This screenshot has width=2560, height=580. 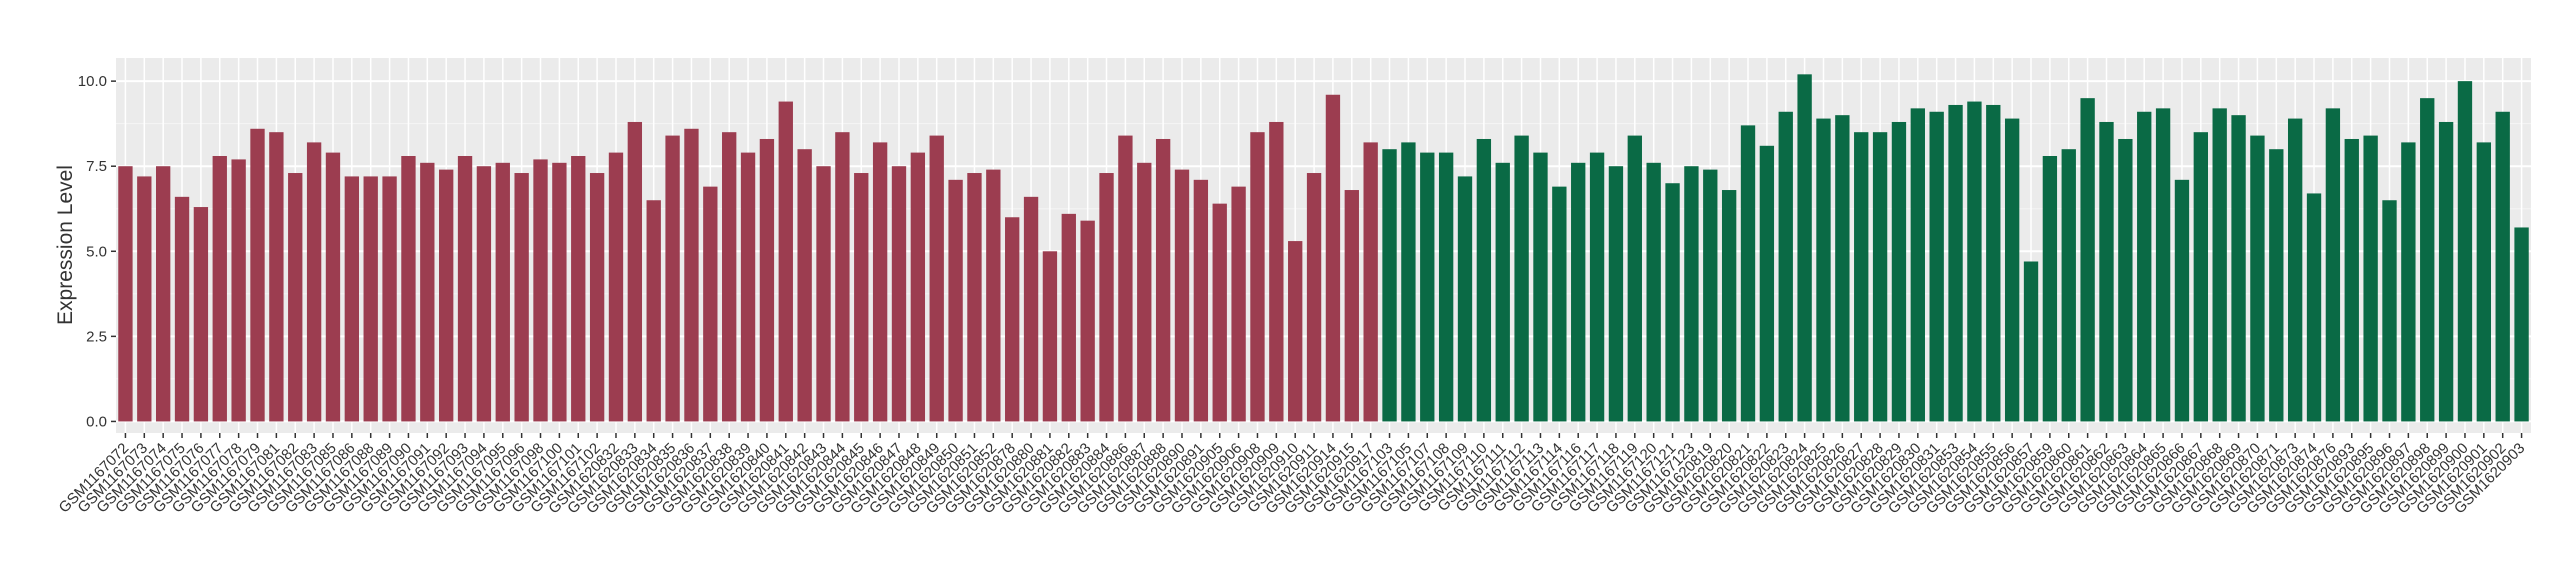 I want to click on y-tick-label: 5.0, so click(x=96, y=251).